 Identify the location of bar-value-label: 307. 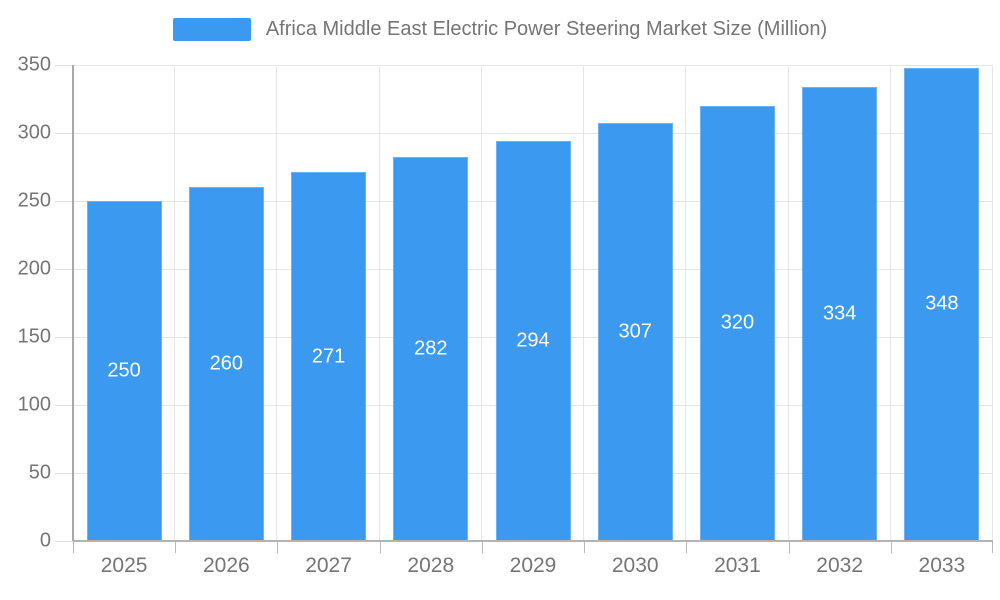
(635, 331).